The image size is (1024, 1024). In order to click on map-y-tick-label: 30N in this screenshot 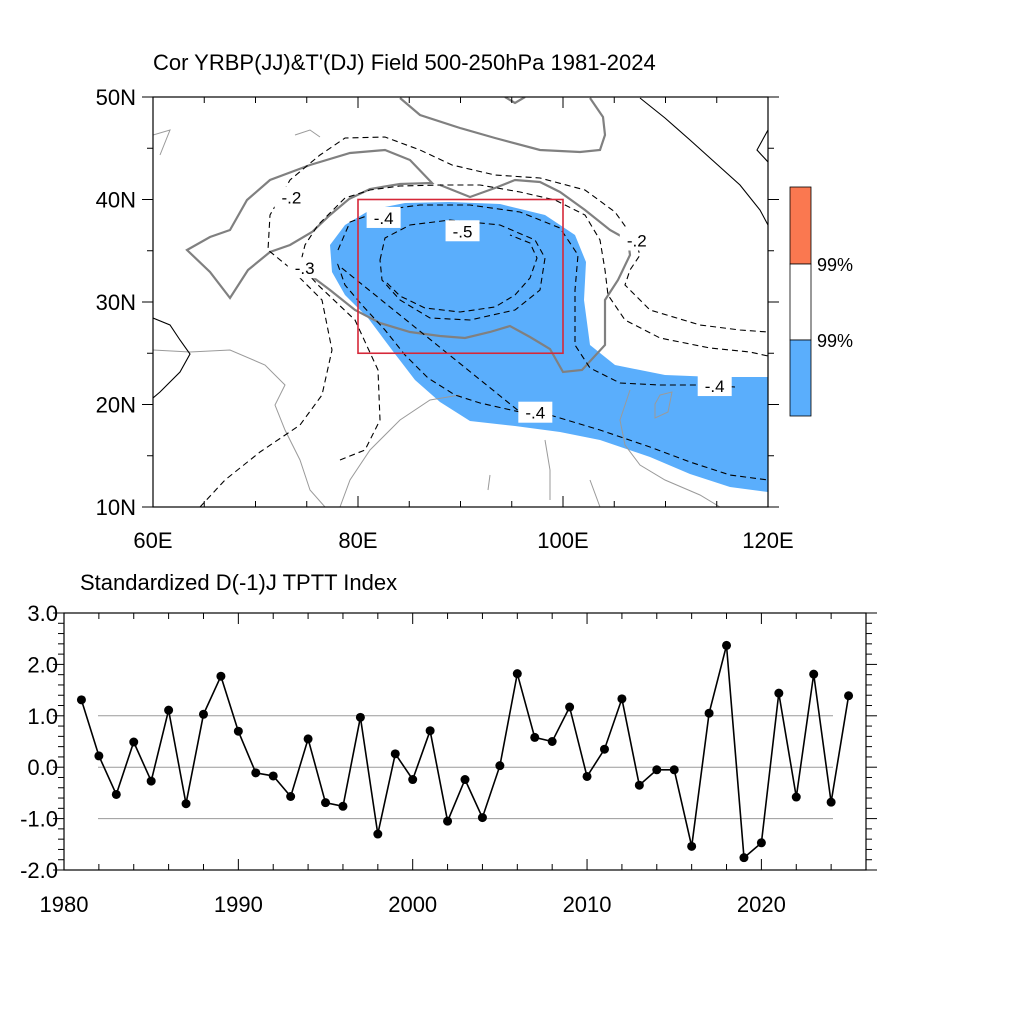, I will do `click(116, 302)`.